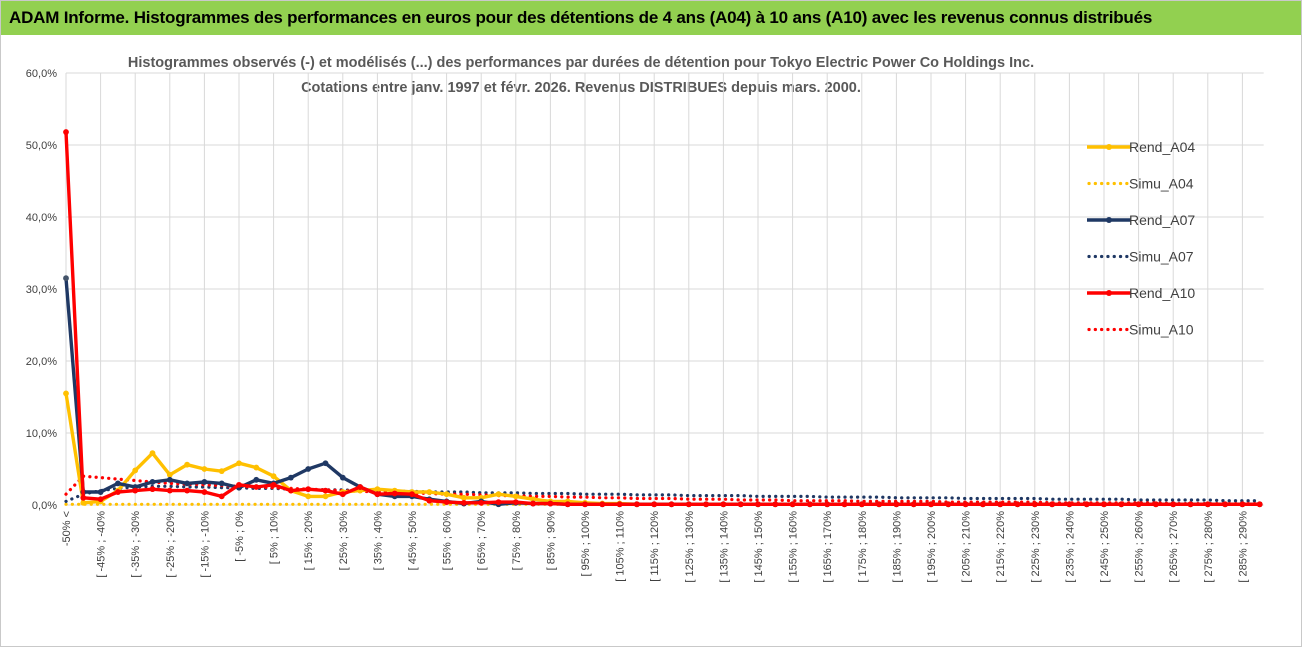 The height and width of the screenshot is (647, 1302). What do you see at coordinates (1036, 547) in the screenshot?
I see `x-tick-label: [ 225% ; 230%` at bounding box center [1036, 547].